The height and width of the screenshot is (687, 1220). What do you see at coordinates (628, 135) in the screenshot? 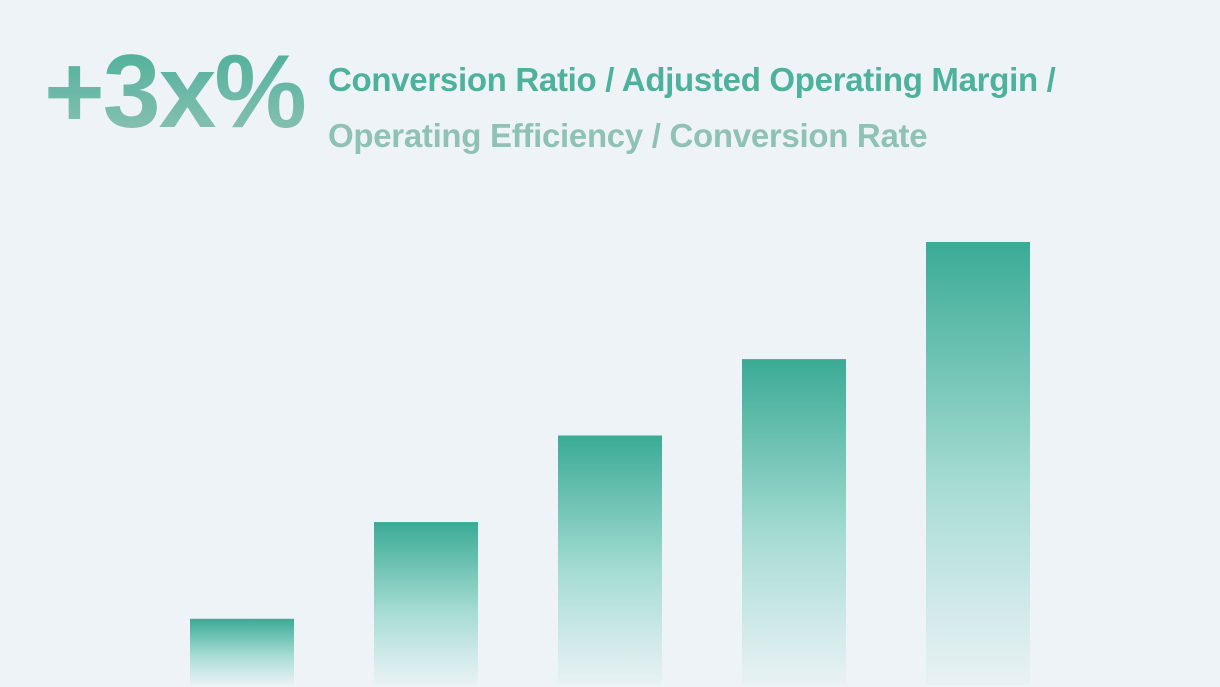
I see `subtitle-line-2: Operating Efficiency / Conversion Rate` at bounding box center [628, 135].